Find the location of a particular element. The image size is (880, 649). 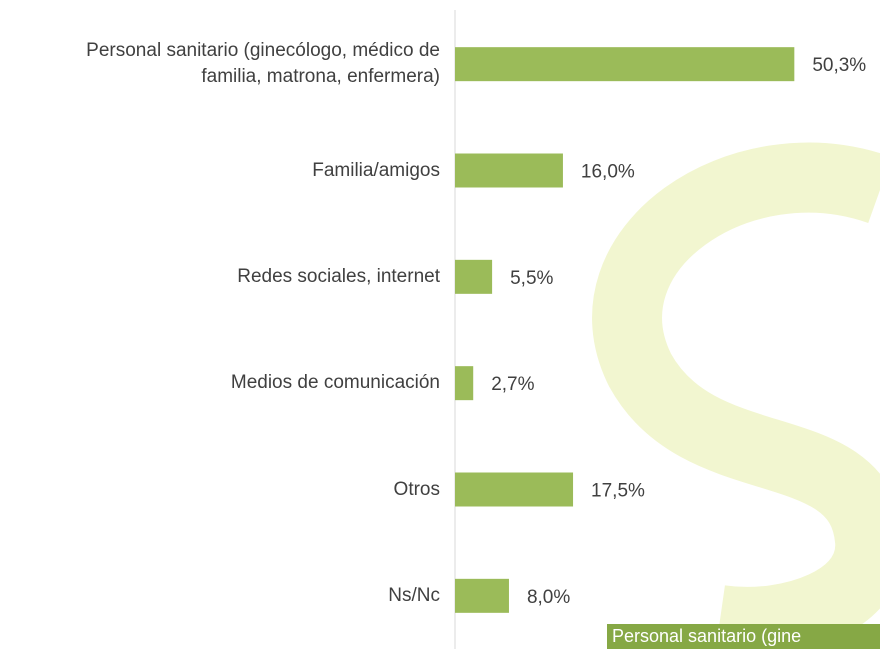

tooltip: Personal sanitario (gine is located at coordinates (743, 636).